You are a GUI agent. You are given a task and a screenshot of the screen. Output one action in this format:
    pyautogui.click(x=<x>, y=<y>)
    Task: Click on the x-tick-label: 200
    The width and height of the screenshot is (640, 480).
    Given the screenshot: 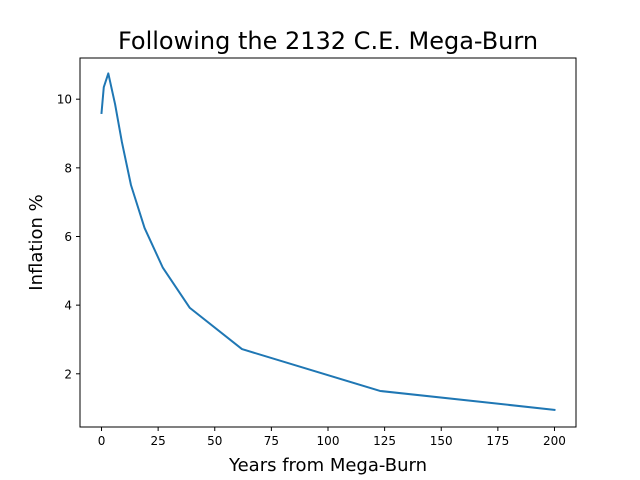 What is the action you would take?
    pyautogui.click(x=554, y=441)
    